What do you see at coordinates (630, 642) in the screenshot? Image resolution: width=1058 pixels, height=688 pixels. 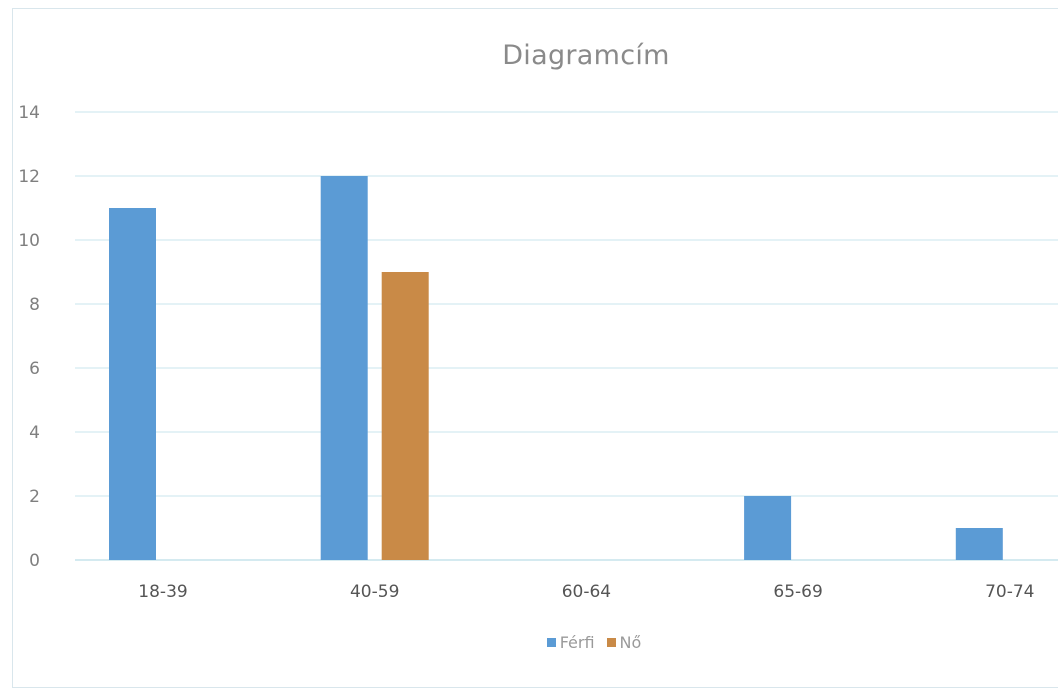 I see `legend-label-no: Nő` at bounding box center [630, 642].